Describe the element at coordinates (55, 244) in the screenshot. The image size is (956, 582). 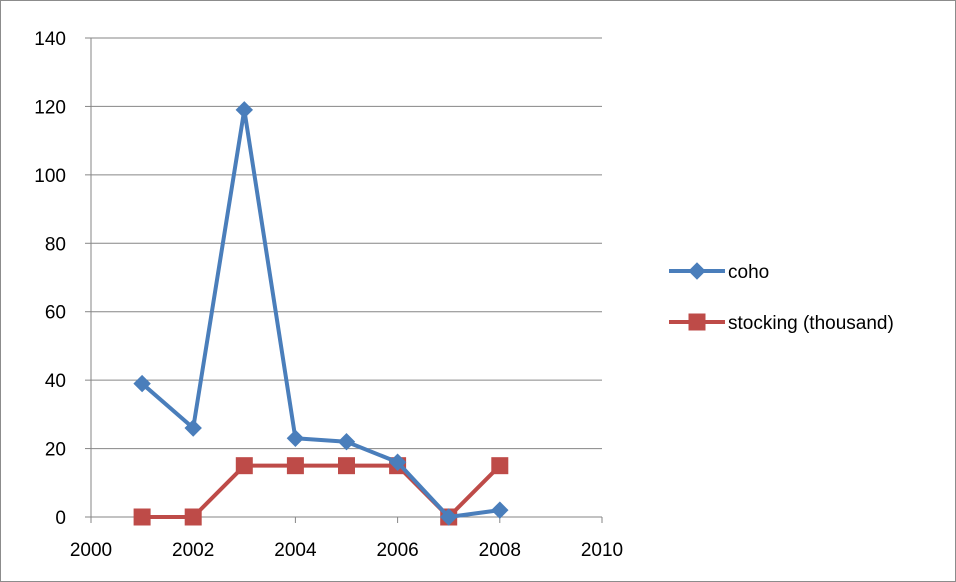
I see `y-tick-label: 80` at that location.